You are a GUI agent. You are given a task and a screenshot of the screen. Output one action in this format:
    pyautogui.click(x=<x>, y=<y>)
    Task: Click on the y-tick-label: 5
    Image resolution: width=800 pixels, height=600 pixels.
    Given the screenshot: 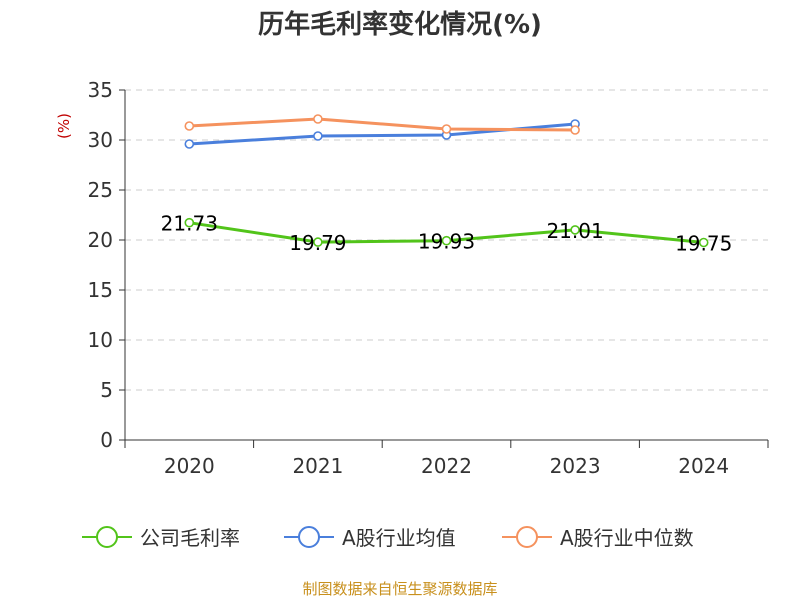 What is the action you would take?
    pyautogui.click(x=106, y=390)
    